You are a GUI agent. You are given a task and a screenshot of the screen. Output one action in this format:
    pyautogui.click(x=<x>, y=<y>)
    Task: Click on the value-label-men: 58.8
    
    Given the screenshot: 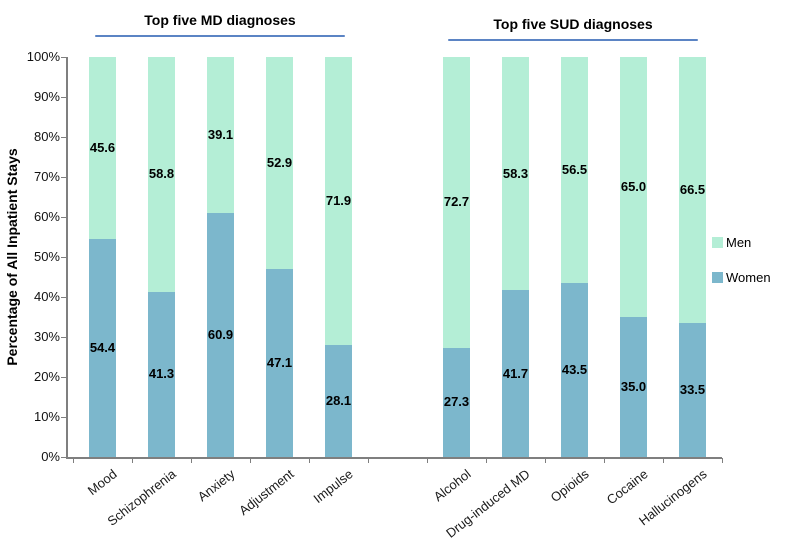 What is the action you would take?
    pyautogui.click(x=161, y=174)
    